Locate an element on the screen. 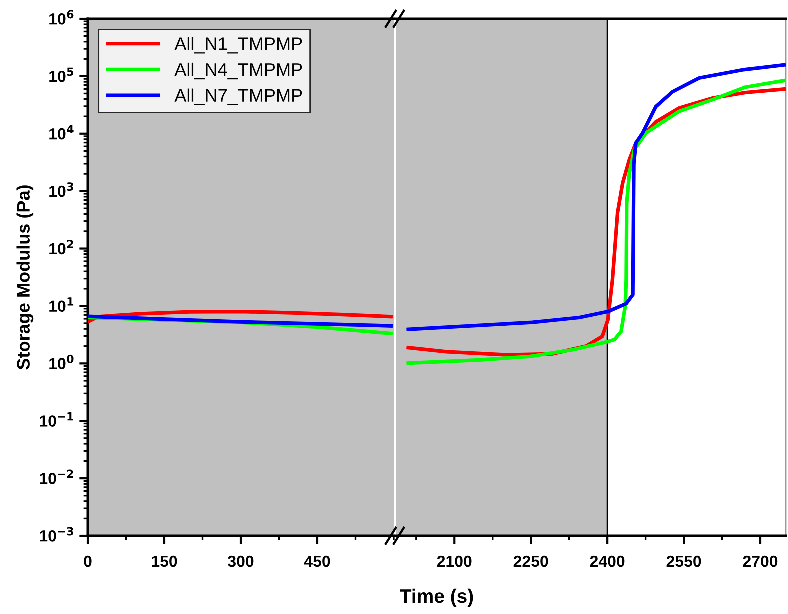 The width and height of the screenshot is (788, 614). x-tick-label: 2100 is located at coordinates (454, 562).